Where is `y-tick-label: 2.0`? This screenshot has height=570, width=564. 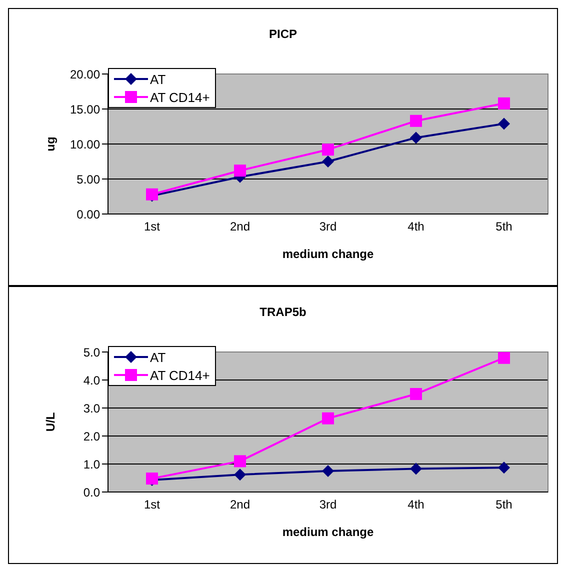
y-tick-label: 2.0 is located at coordinates (91, 436).